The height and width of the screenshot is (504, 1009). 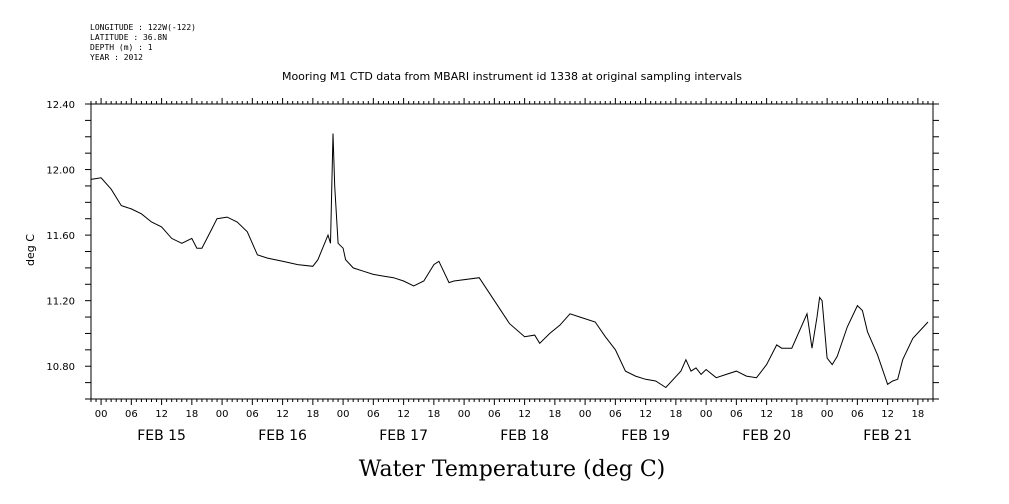 I want to click on x-day-label: FEB 18, so click(x=524, y=436).